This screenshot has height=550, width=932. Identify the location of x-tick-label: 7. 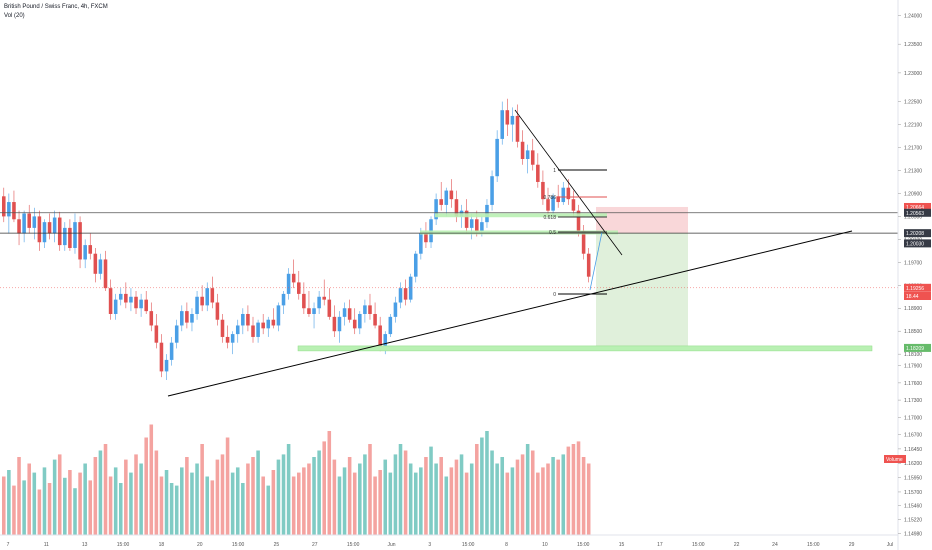
(8, 545).